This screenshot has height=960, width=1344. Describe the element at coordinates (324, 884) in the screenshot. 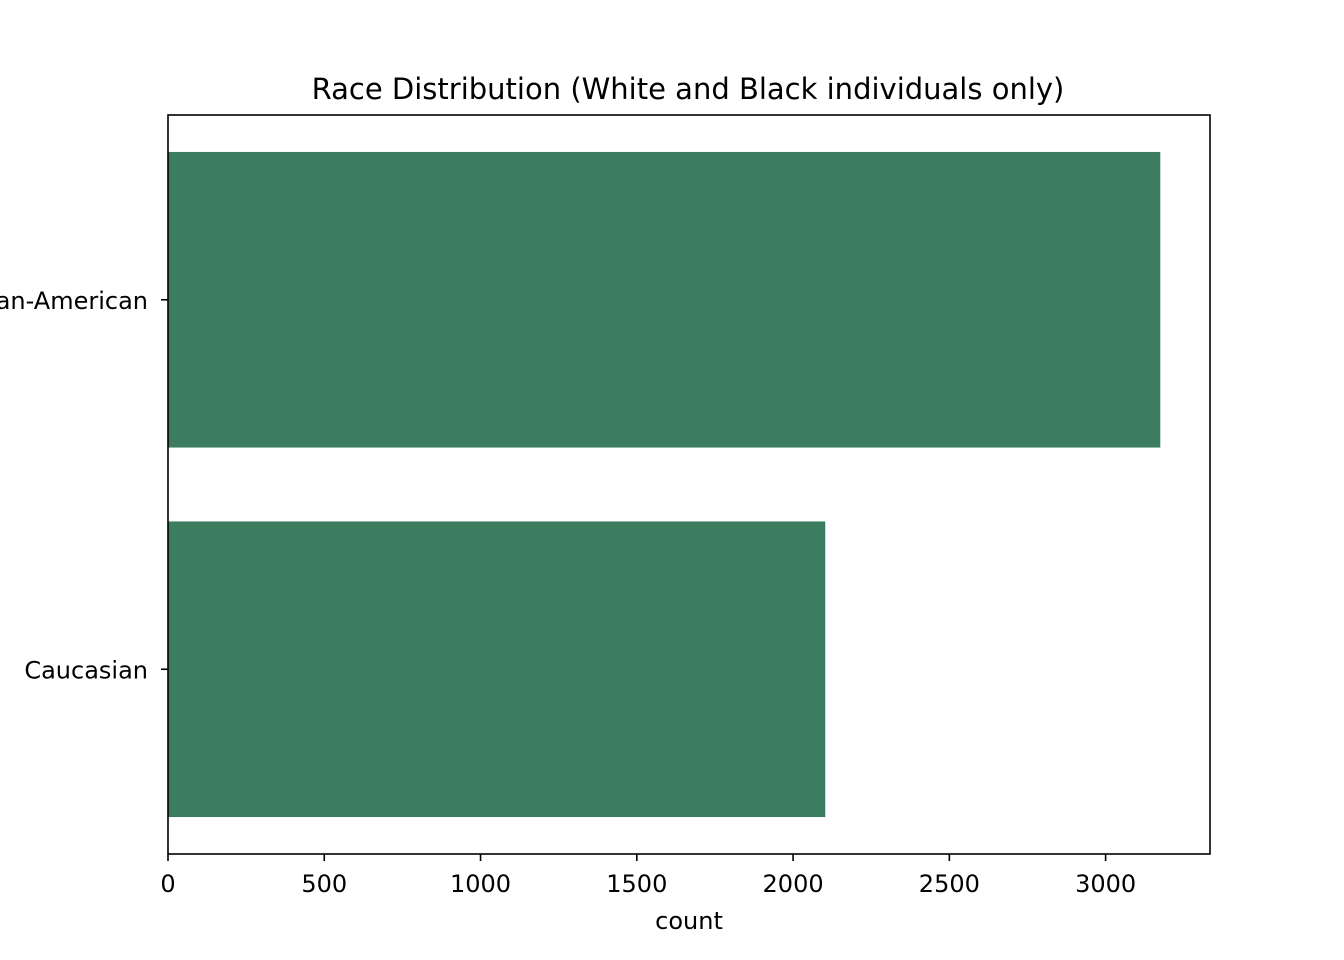

I see `x-tick-label: 500` at that location.